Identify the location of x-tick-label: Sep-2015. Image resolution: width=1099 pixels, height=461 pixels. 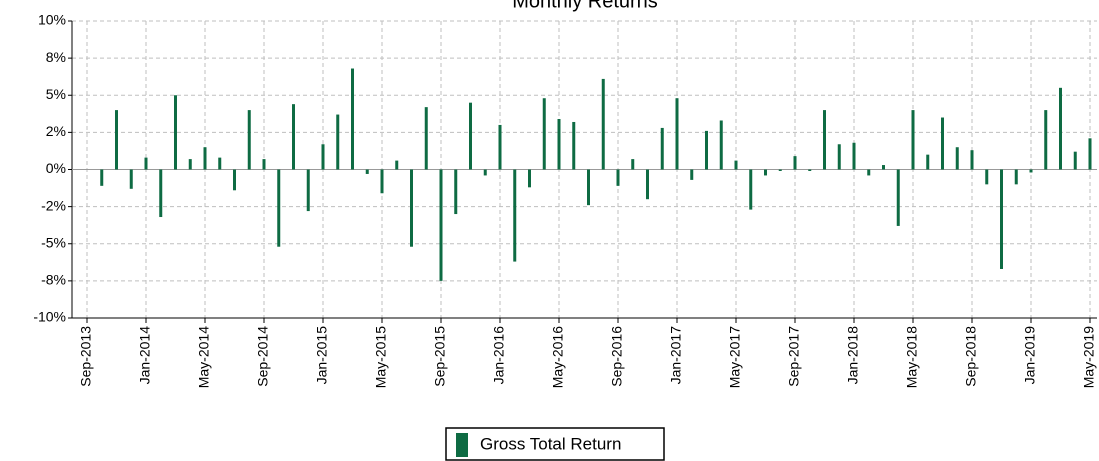
(440, 356).